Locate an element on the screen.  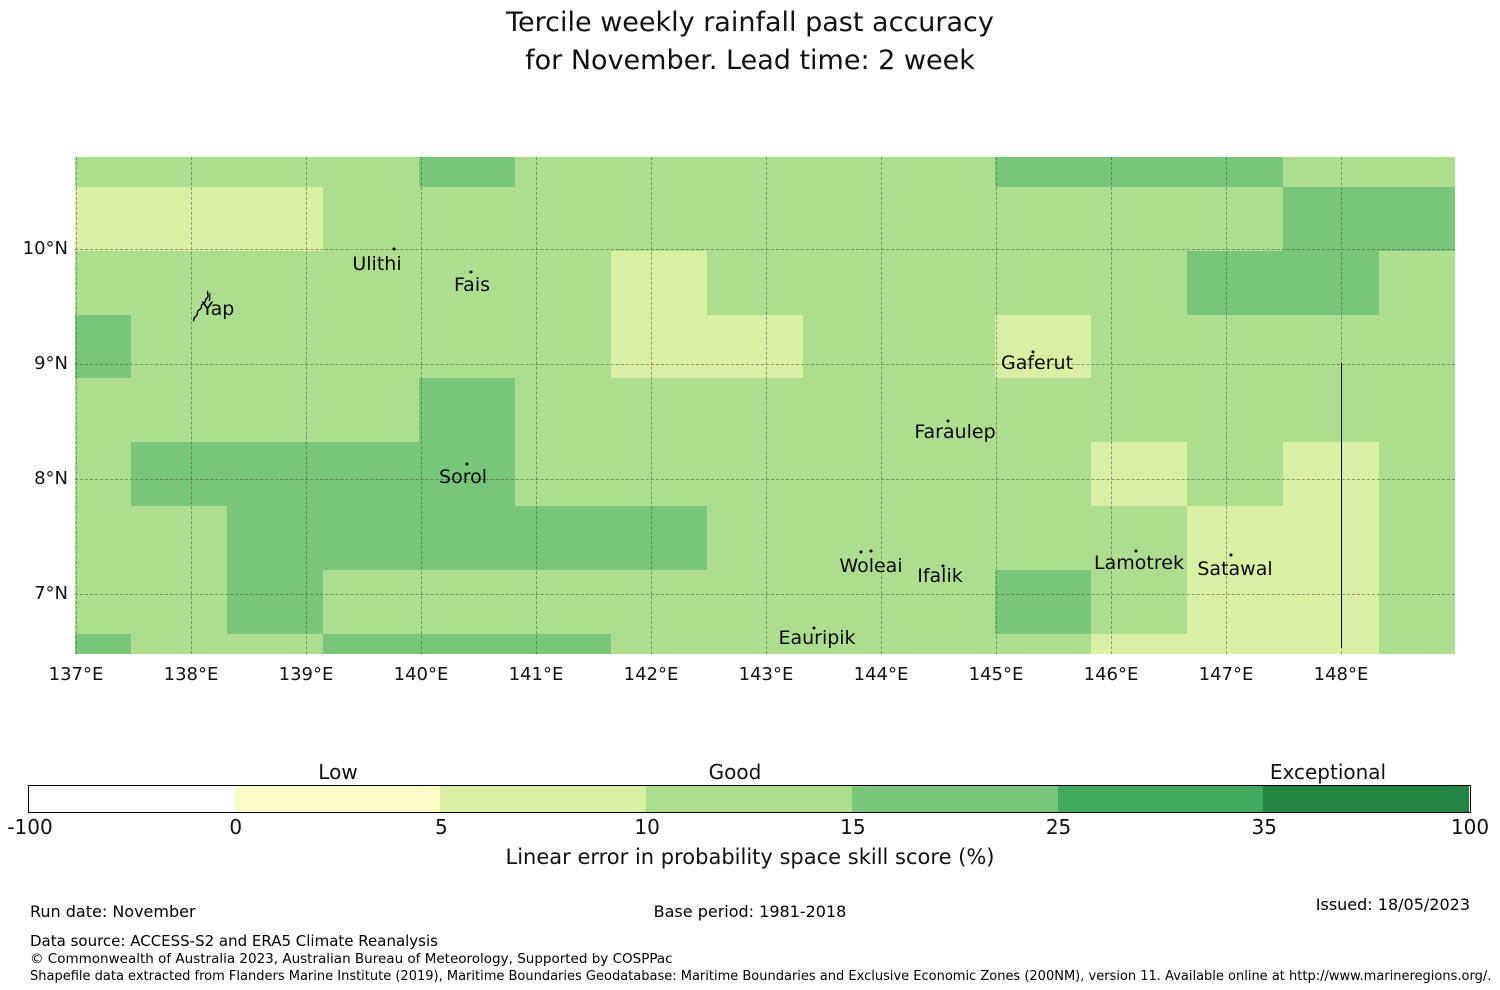
x-tick-label: 143°E is located at coordinates (766, 674).